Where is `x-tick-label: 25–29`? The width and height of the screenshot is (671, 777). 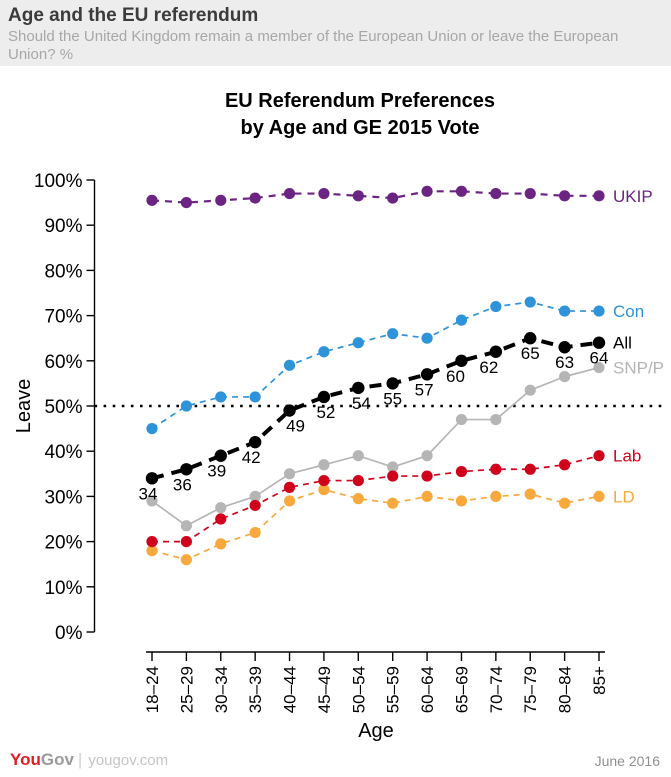
x-tick-label: 25–29 is located at coordinates (186, 689).